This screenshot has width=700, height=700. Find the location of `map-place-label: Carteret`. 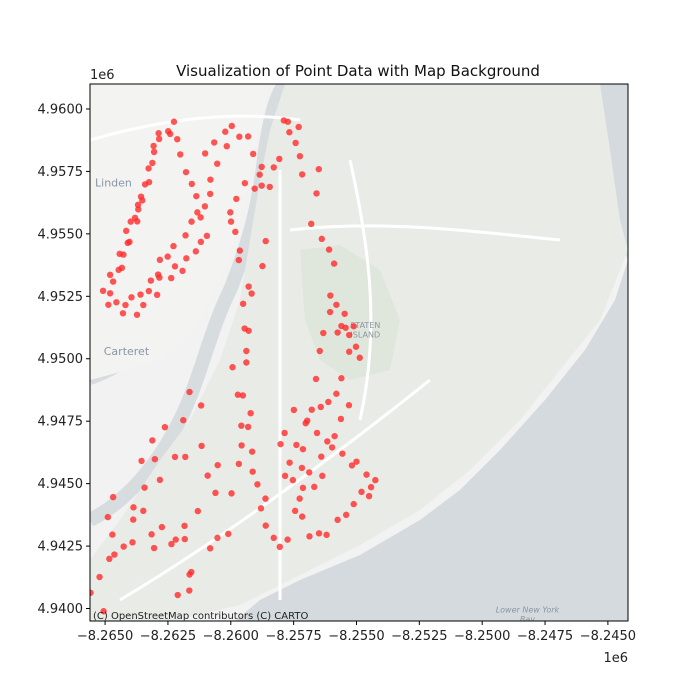

map-place-label: Carteret is located at coordinates (127, 351).